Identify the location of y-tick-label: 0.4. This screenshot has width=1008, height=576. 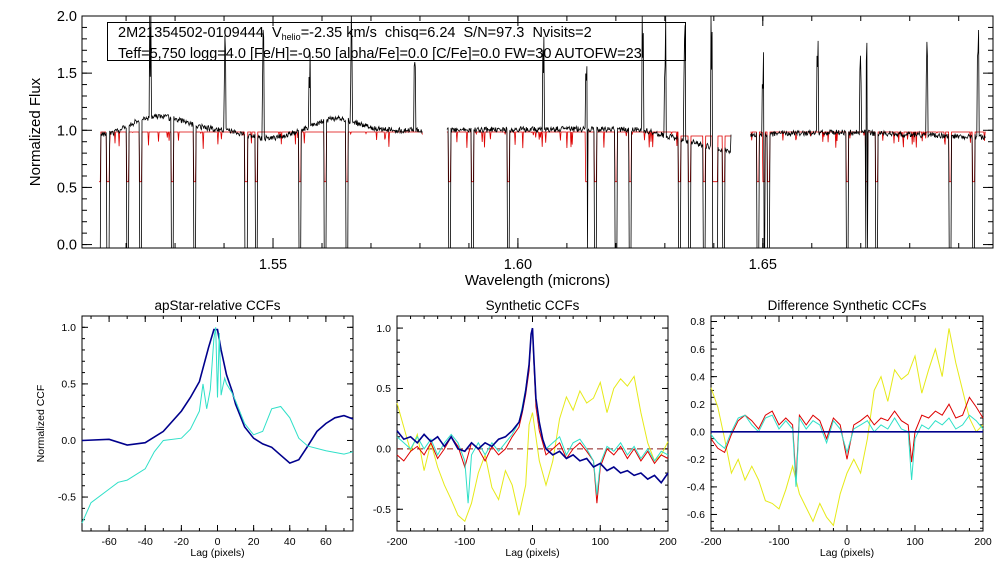
(697, 377).